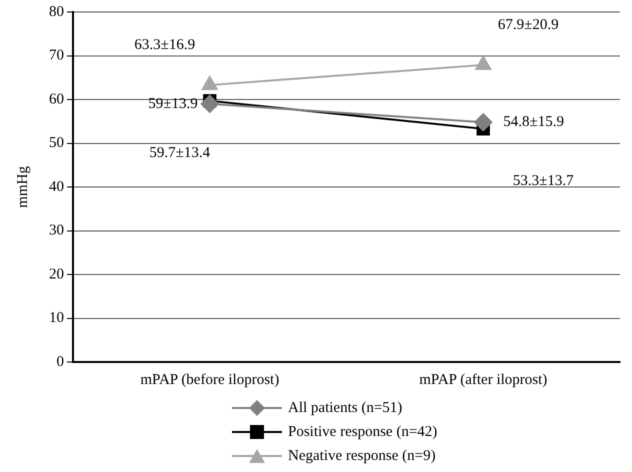 The height and width of the screenshot is (472, 632). What do you see at coordinates (56, 230) in the screenshot?
I see `y-tick-label: 30` at bounding box center [56, 230].